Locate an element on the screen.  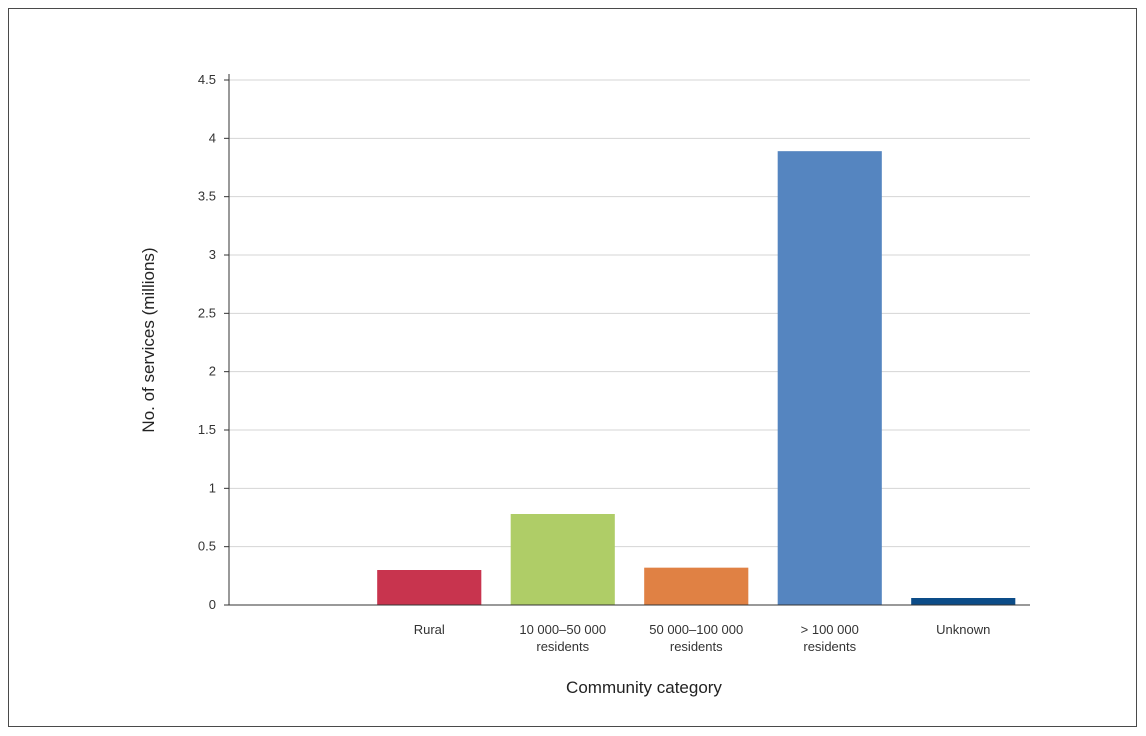
y-tick-labels: 0 0.5 1 1.5 2 2.5 3 3.5 4 4.5 is located at coordinates (207, 342).